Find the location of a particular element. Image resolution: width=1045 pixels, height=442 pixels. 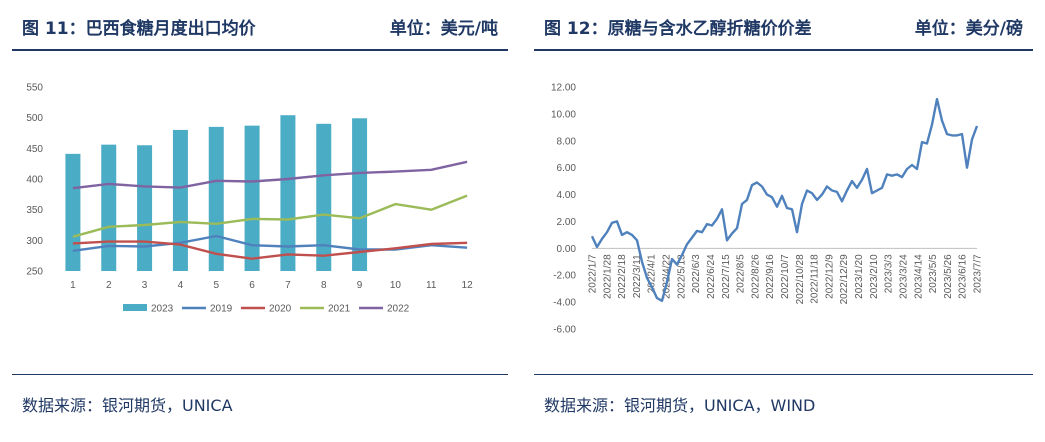

left-x-tick-label: 9 is located at coordinates (360, 285).